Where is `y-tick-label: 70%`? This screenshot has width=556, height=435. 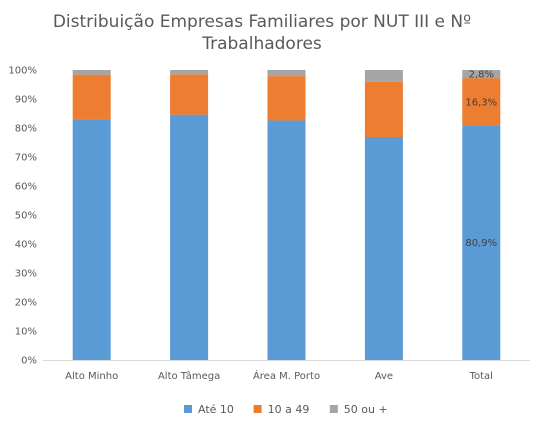
y-tick-label: 70% is located at coordinates (26, 158).